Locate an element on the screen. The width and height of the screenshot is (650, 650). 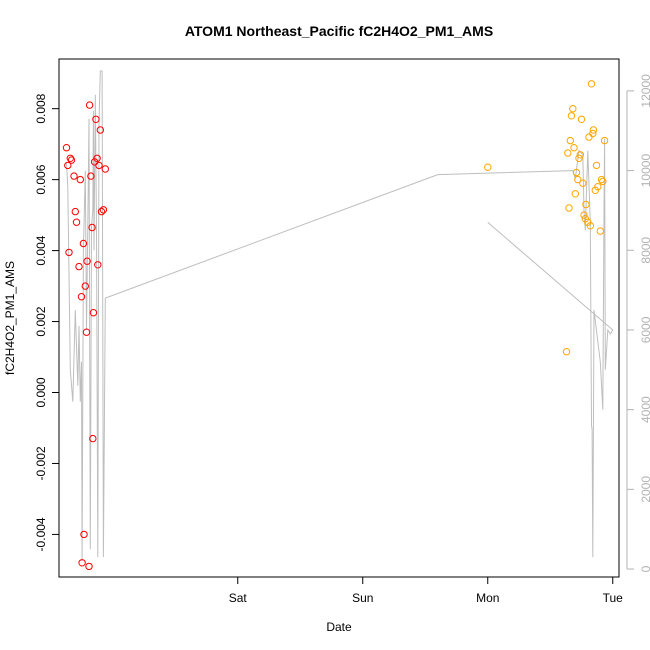
y-axis-label: fC2H4O2_PM1_AMS is located at coordinates (10, 318).